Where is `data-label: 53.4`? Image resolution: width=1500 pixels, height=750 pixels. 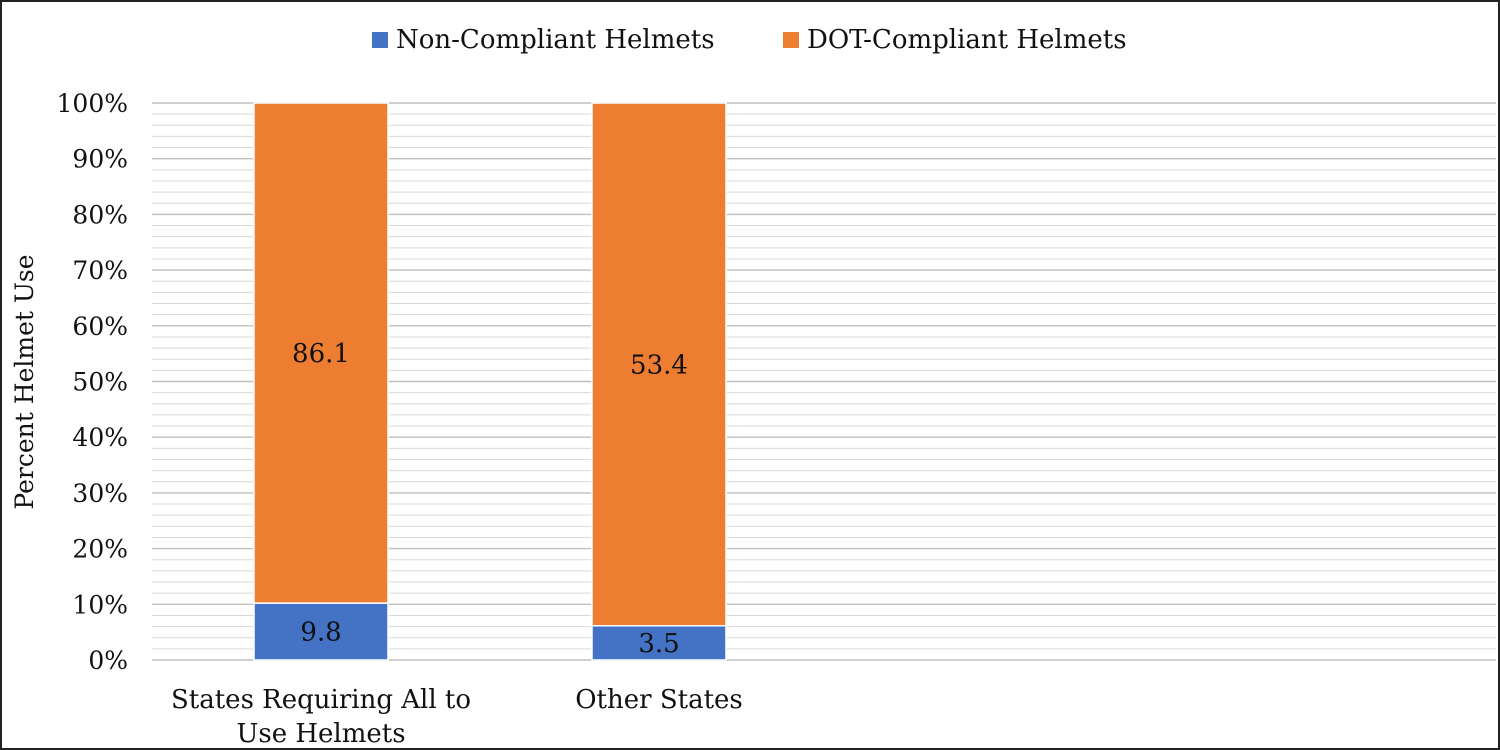 data-label: 53.4 is located at coordinates (659, 365).